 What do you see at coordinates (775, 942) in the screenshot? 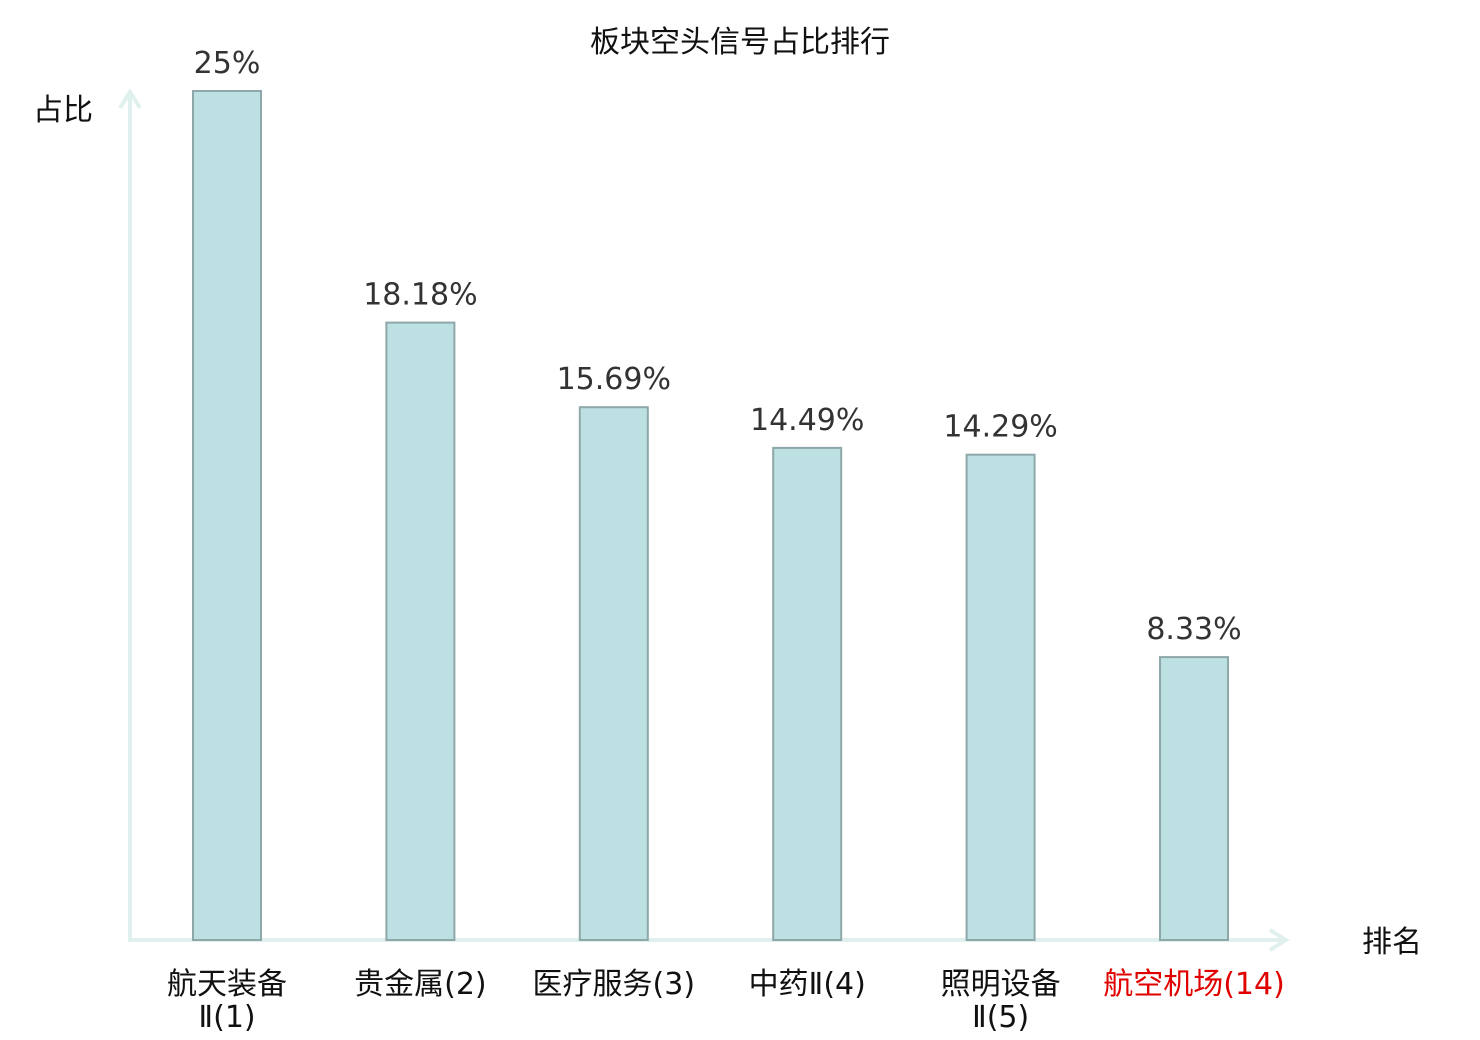
I see `x-axis: 排名` at bounding box center [775, 942].